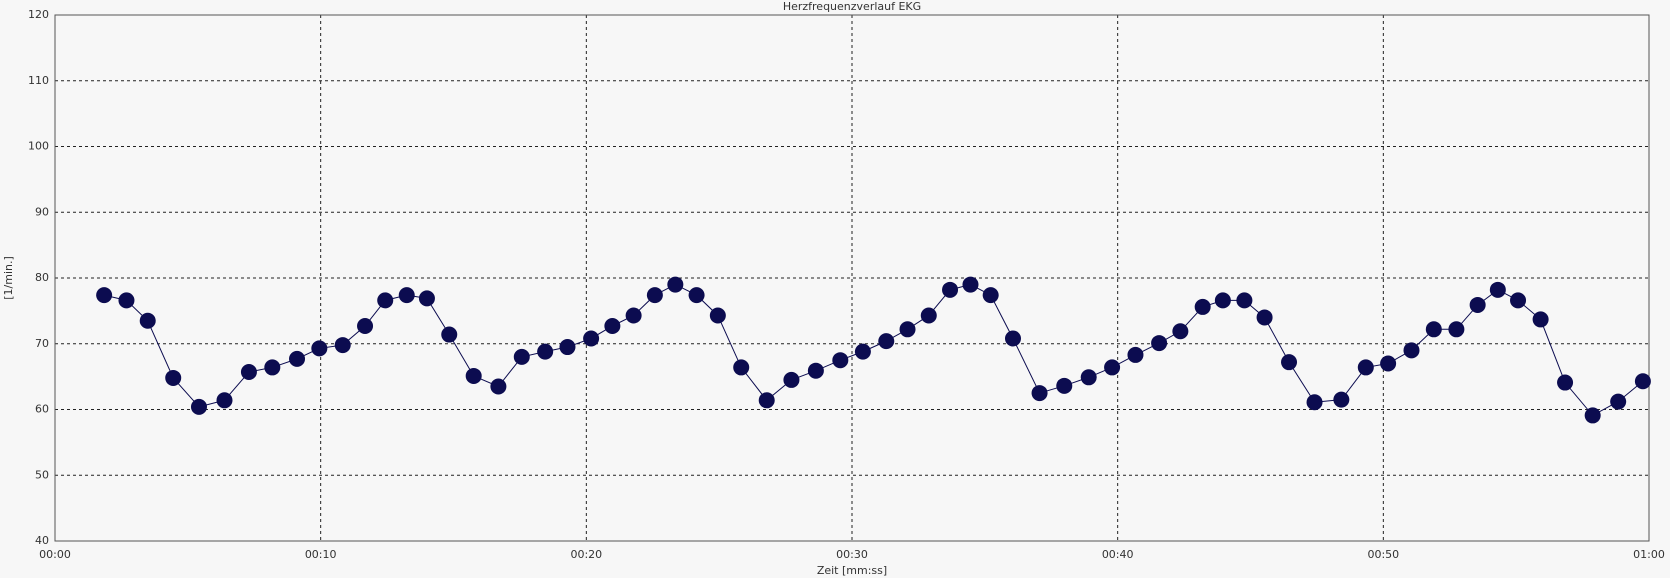  Describe the element at coordinates (42, 277) in the screenshot. I see `y-tick-label: 80` at that location.